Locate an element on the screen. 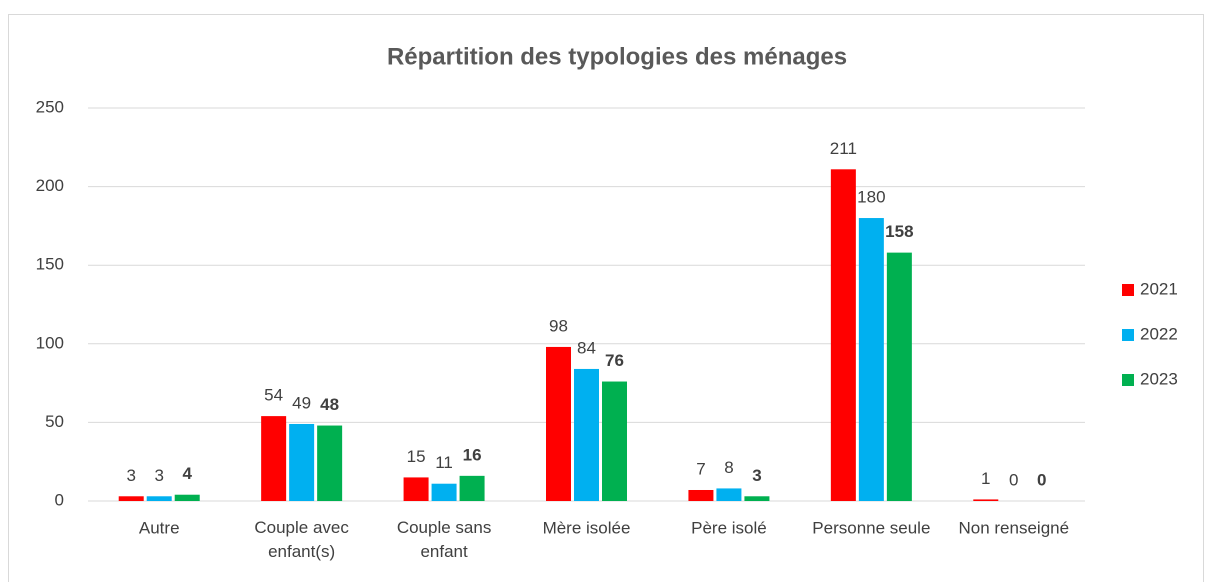  data-label: 4 is located at coordinates (187, 473).